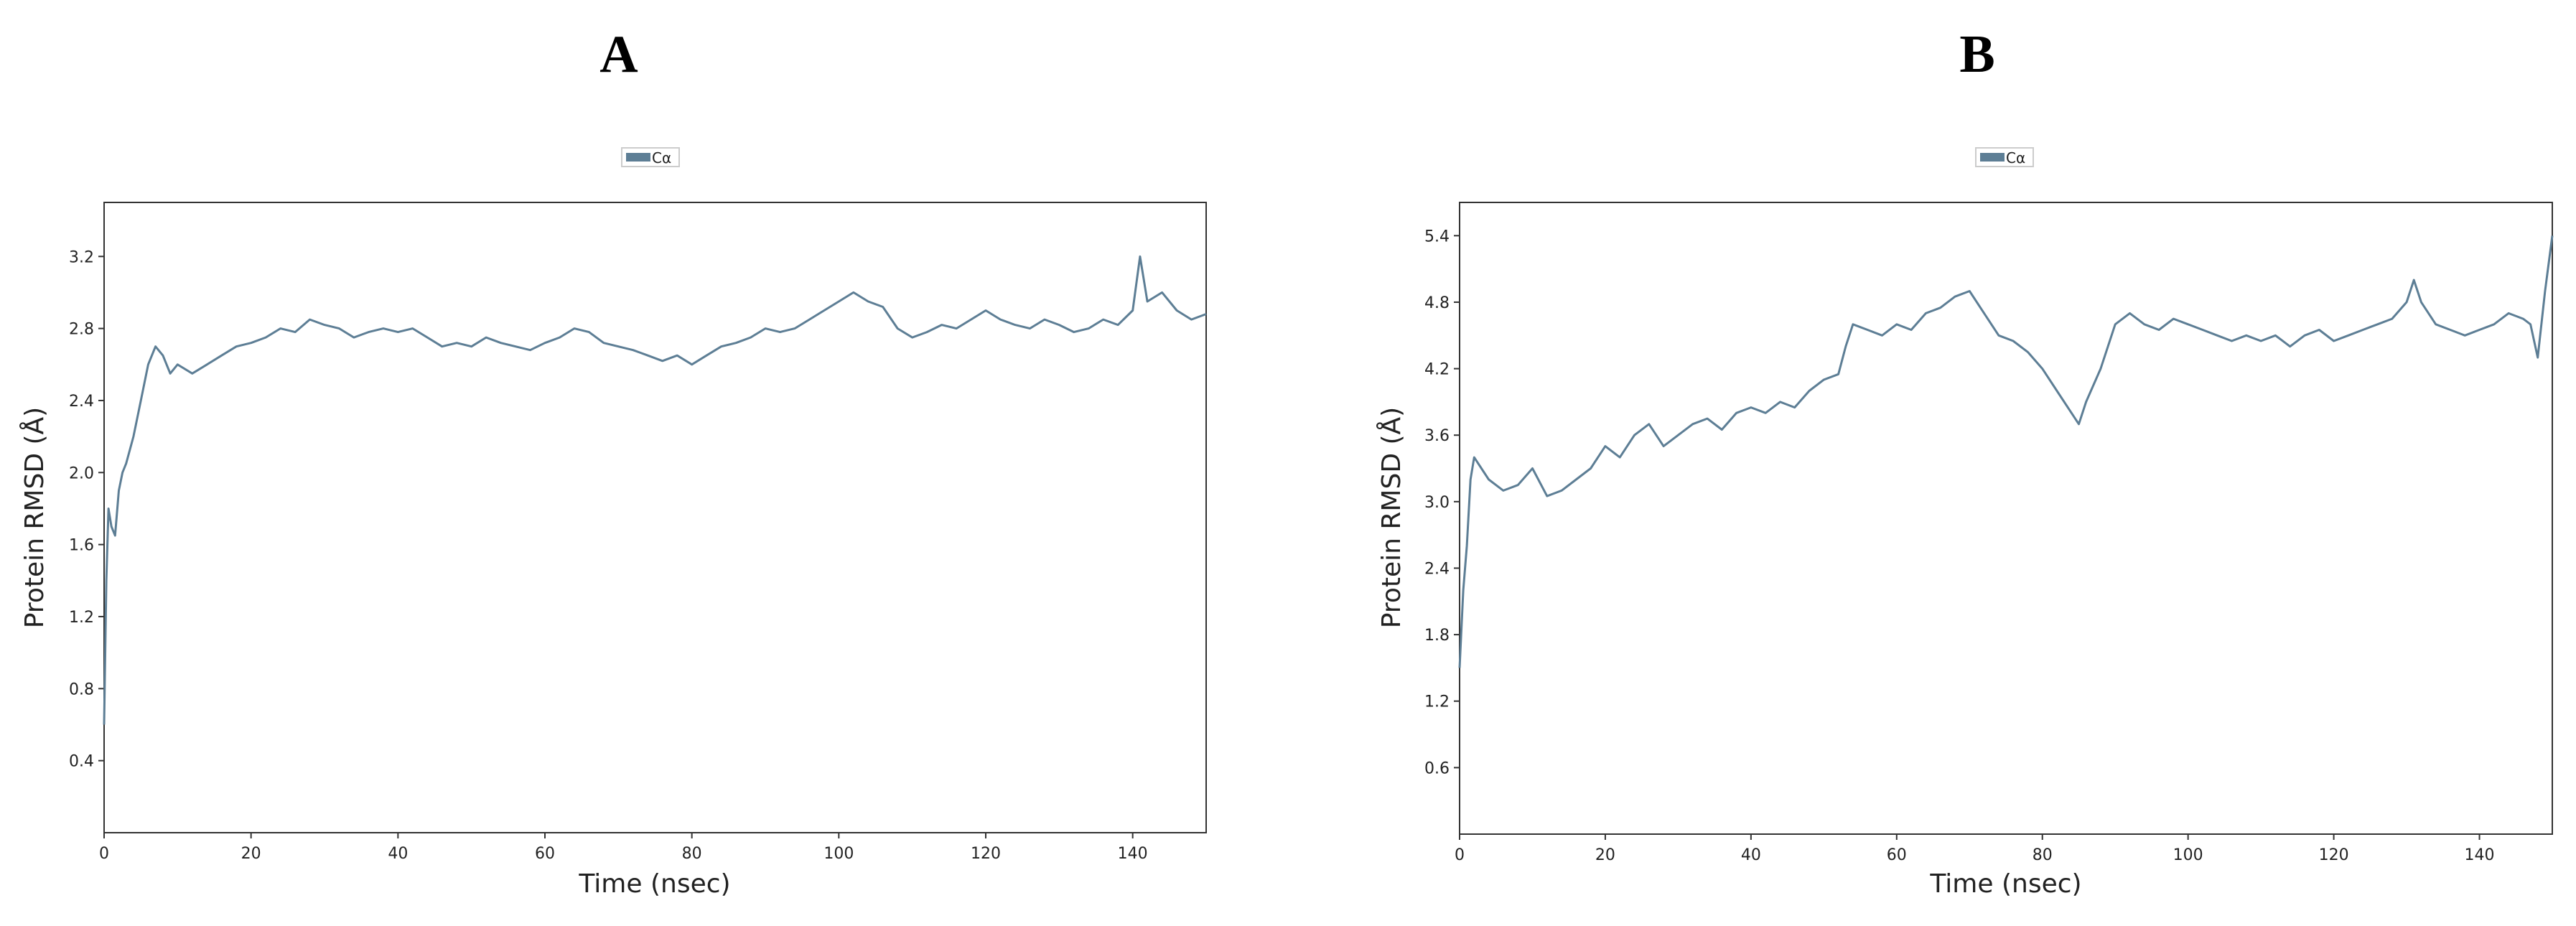 Image resolution: width=2576 pixels, height=926 pixels. I want to click on legend-label-a: Cα, so click(661, 158).